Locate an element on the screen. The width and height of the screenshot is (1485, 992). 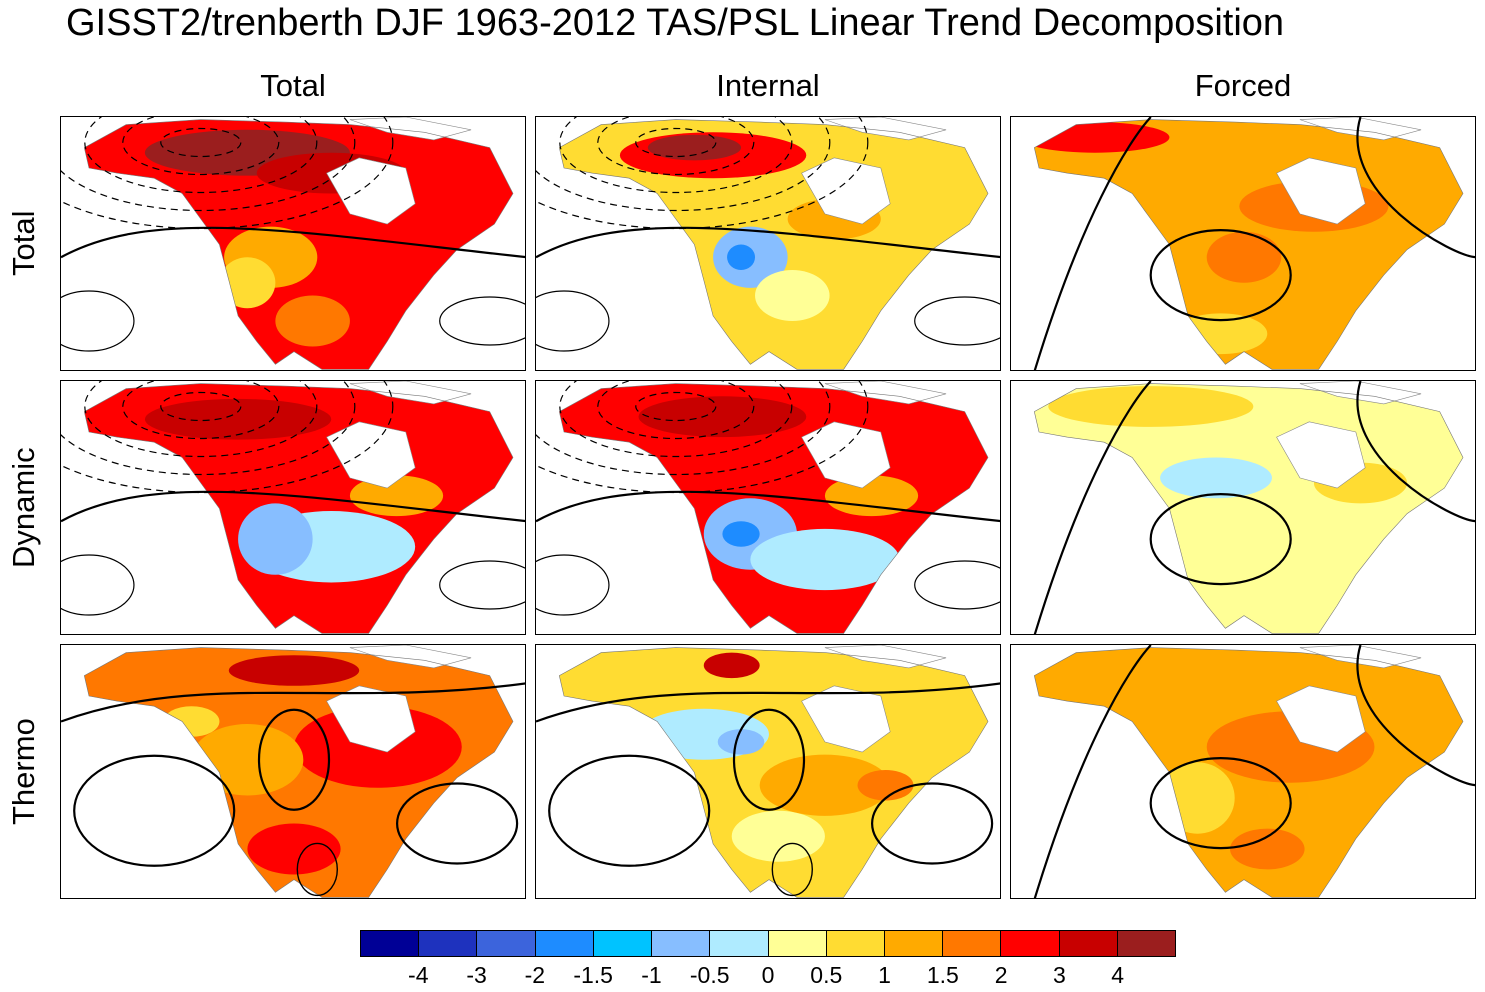
map-panel-dynamic-forced is located at coordinates (1243, 507).